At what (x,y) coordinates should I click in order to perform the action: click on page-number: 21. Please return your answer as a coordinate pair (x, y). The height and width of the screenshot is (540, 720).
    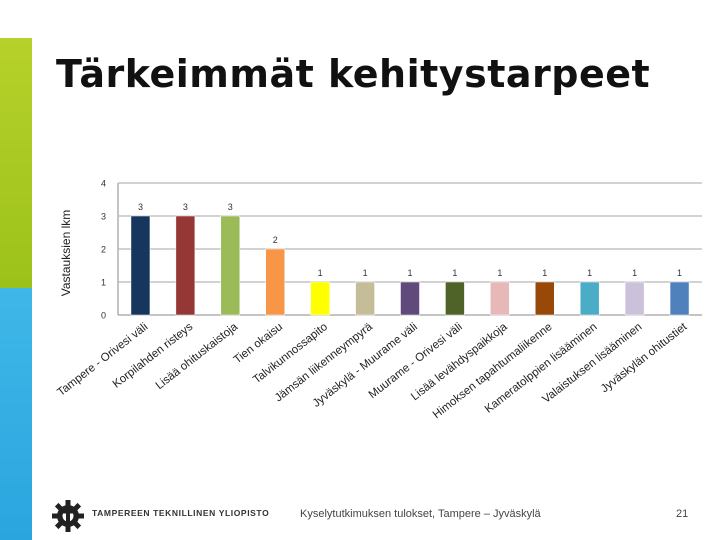
    Looking at the image, I should click on (682, 514).